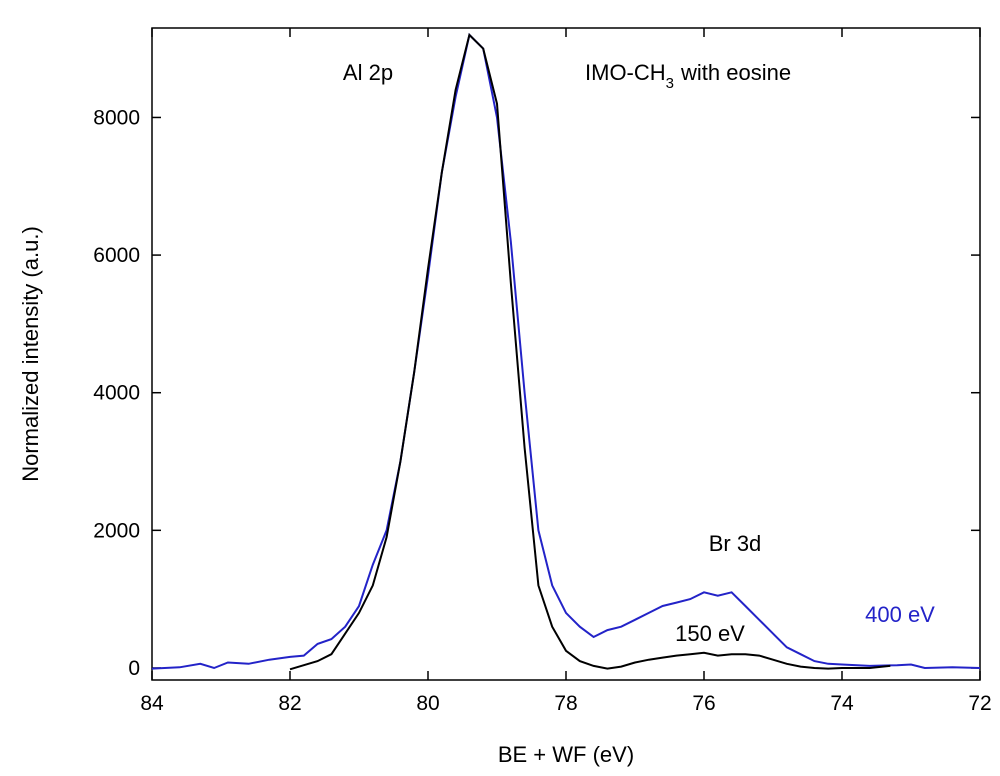  Describe the element at coordinates (116, 393) in the screenshot. I see `y-tick-label: 4000` at that location.